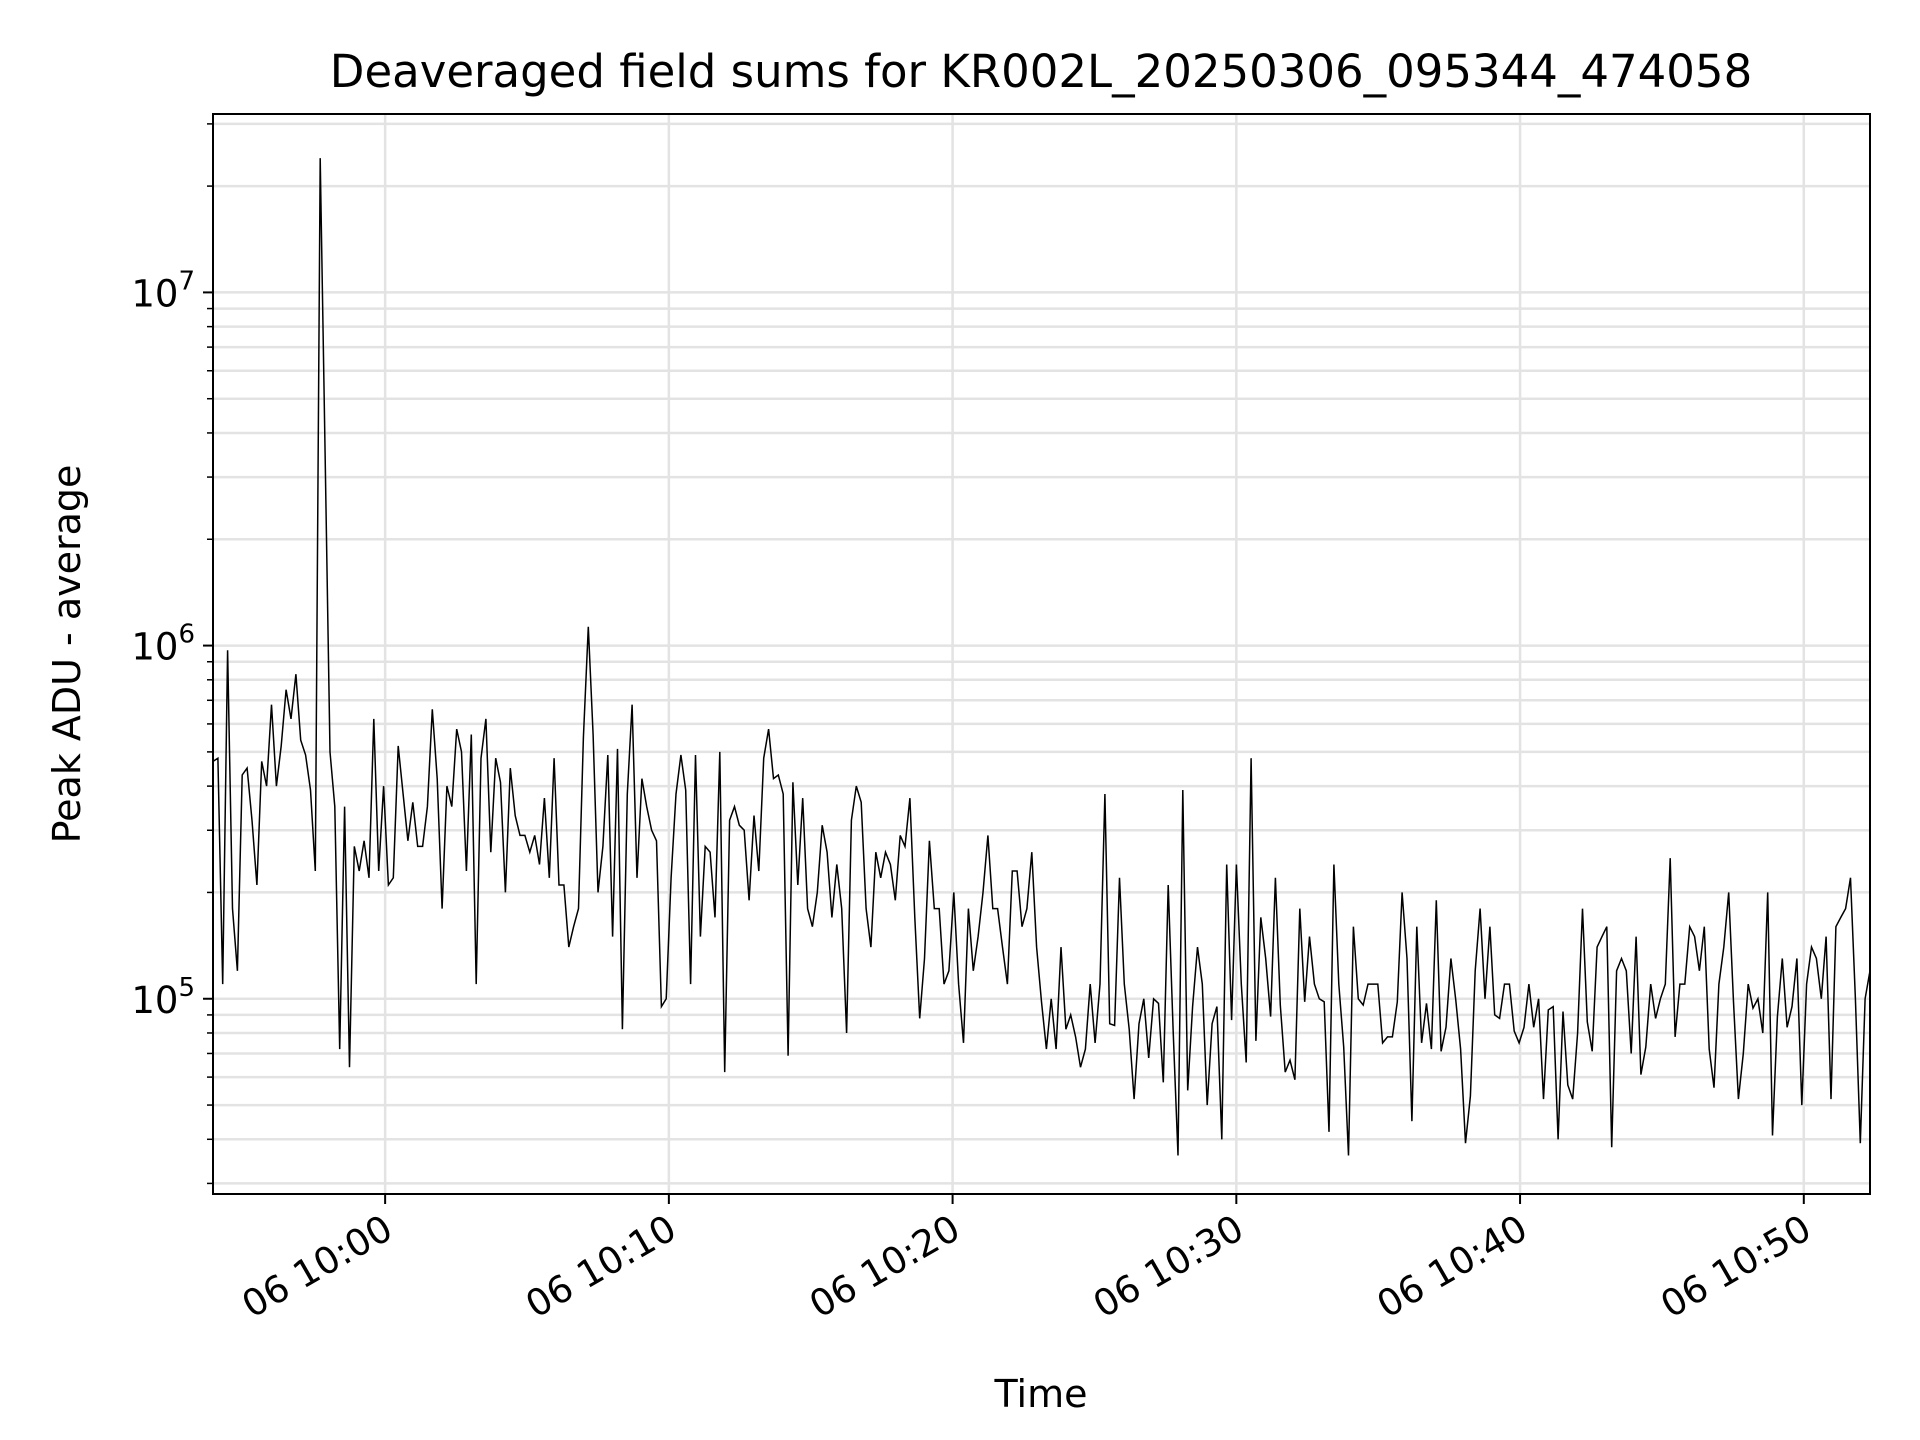 Image resolution: width=1920 pixels, height=1440 pixels. Describe the element at coordinates (186, 635) in the screenshot. I see `y-tick-label-exponent: 6` at that location.